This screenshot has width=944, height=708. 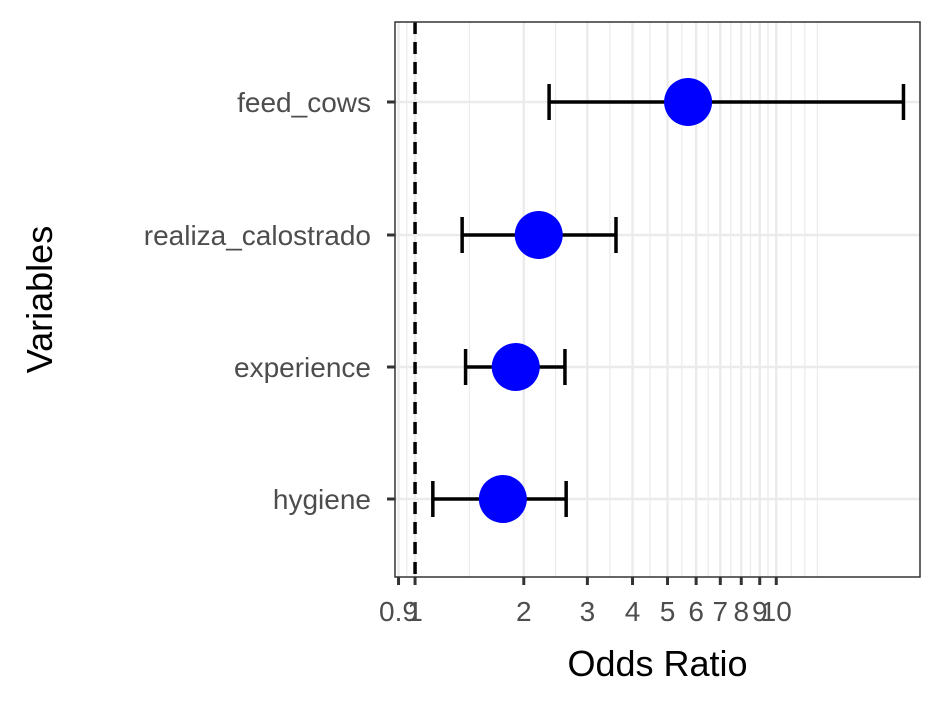 I want to click on x-tick-label: 9, so click(x=760, y=611).